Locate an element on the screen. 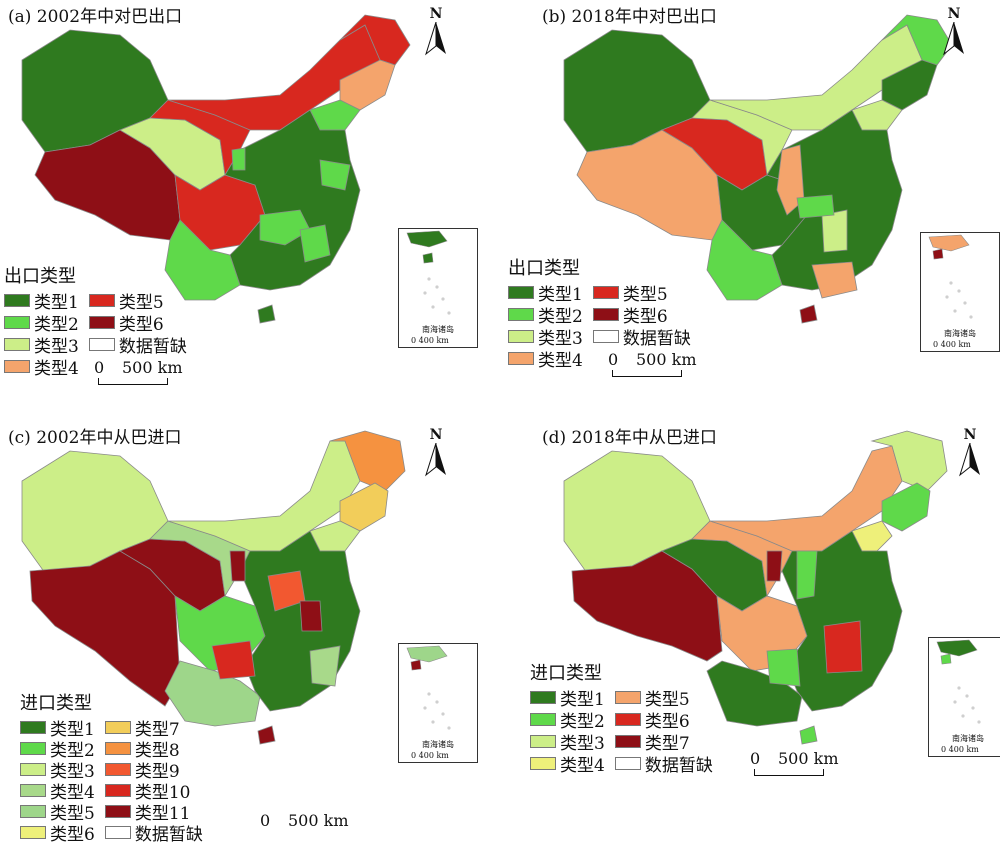 This screenshot has height=843, width=1000. south-china-sea-inset: 南海诸岛 0 400 km is located at coordinates (438, 703).